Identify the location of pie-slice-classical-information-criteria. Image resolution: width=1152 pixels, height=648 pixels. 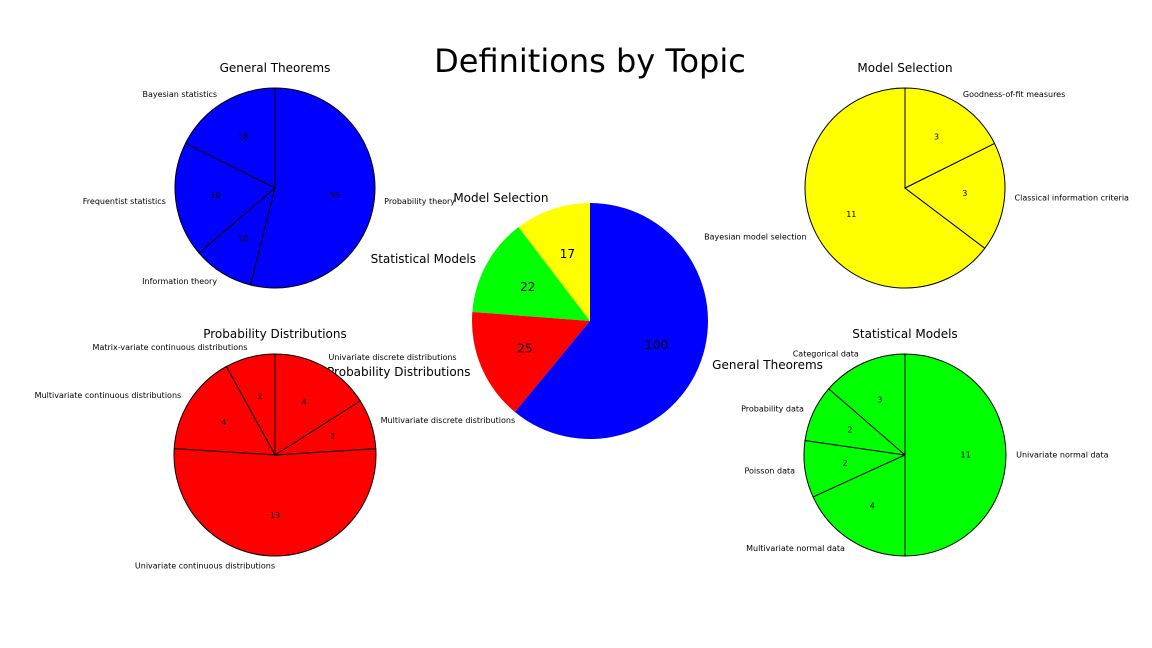
(955, 195).